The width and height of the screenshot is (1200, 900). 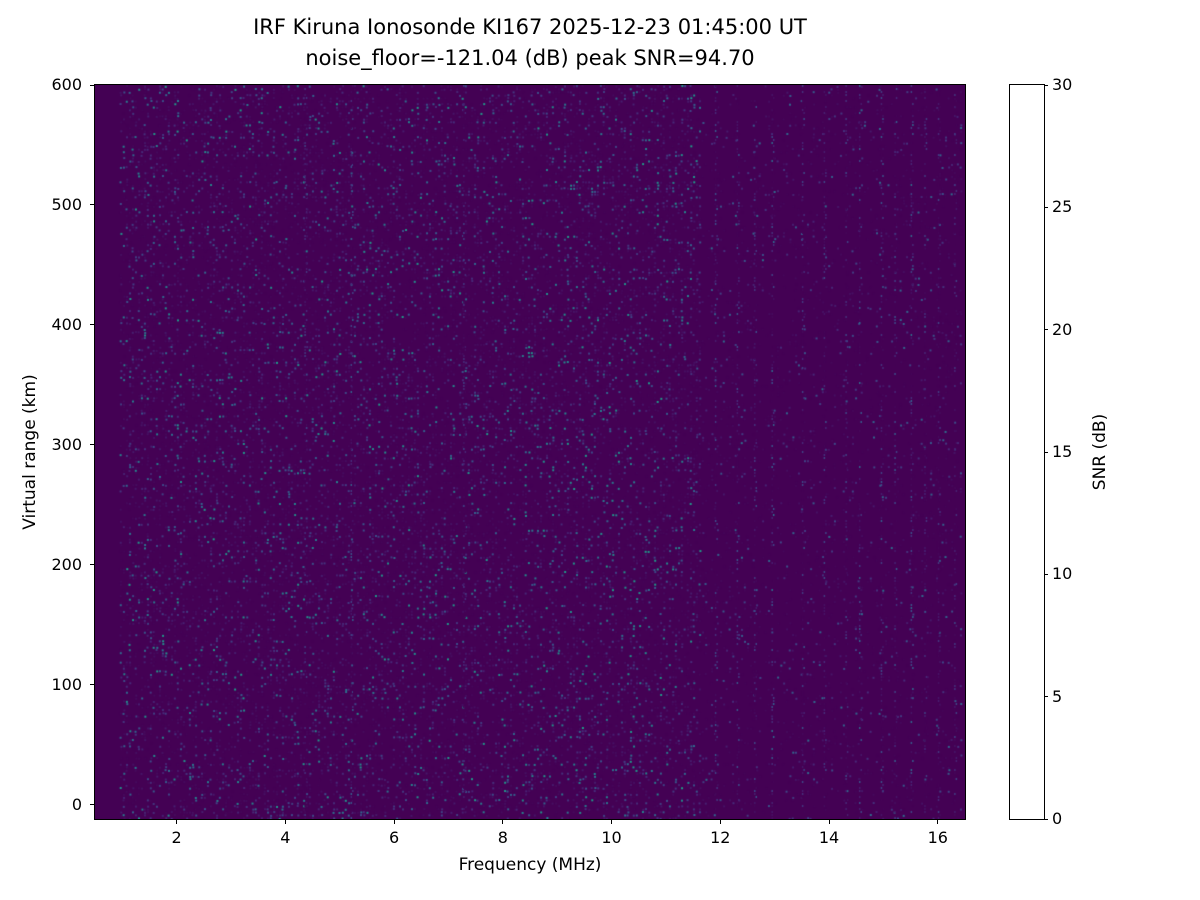 What do you see at coordinates (829, 837) in the screenshot?
I see `x-tick-label: 14` at bounding box center [829, 837].